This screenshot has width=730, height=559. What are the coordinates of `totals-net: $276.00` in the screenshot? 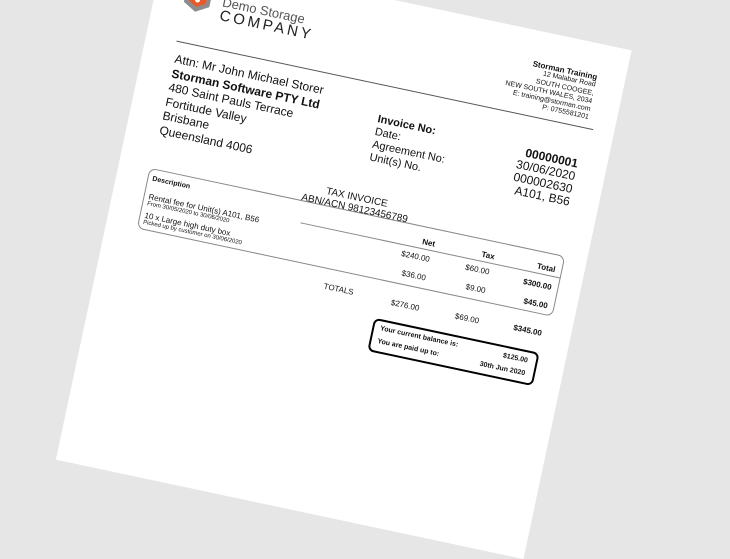 It's located at (405, 305).